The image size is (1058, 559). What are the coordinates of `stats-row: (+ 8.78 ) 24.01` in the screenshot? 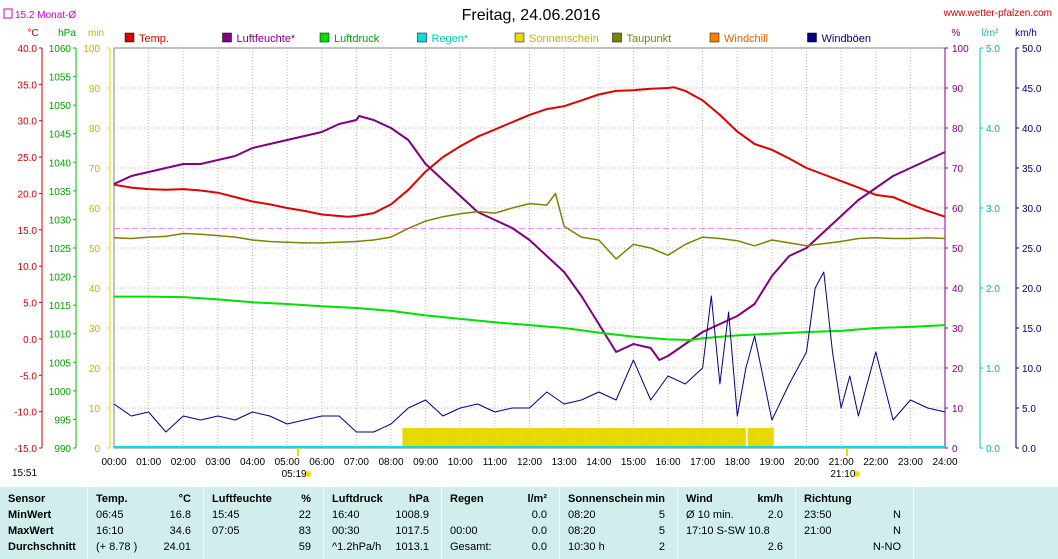 It's located at (145, 547).